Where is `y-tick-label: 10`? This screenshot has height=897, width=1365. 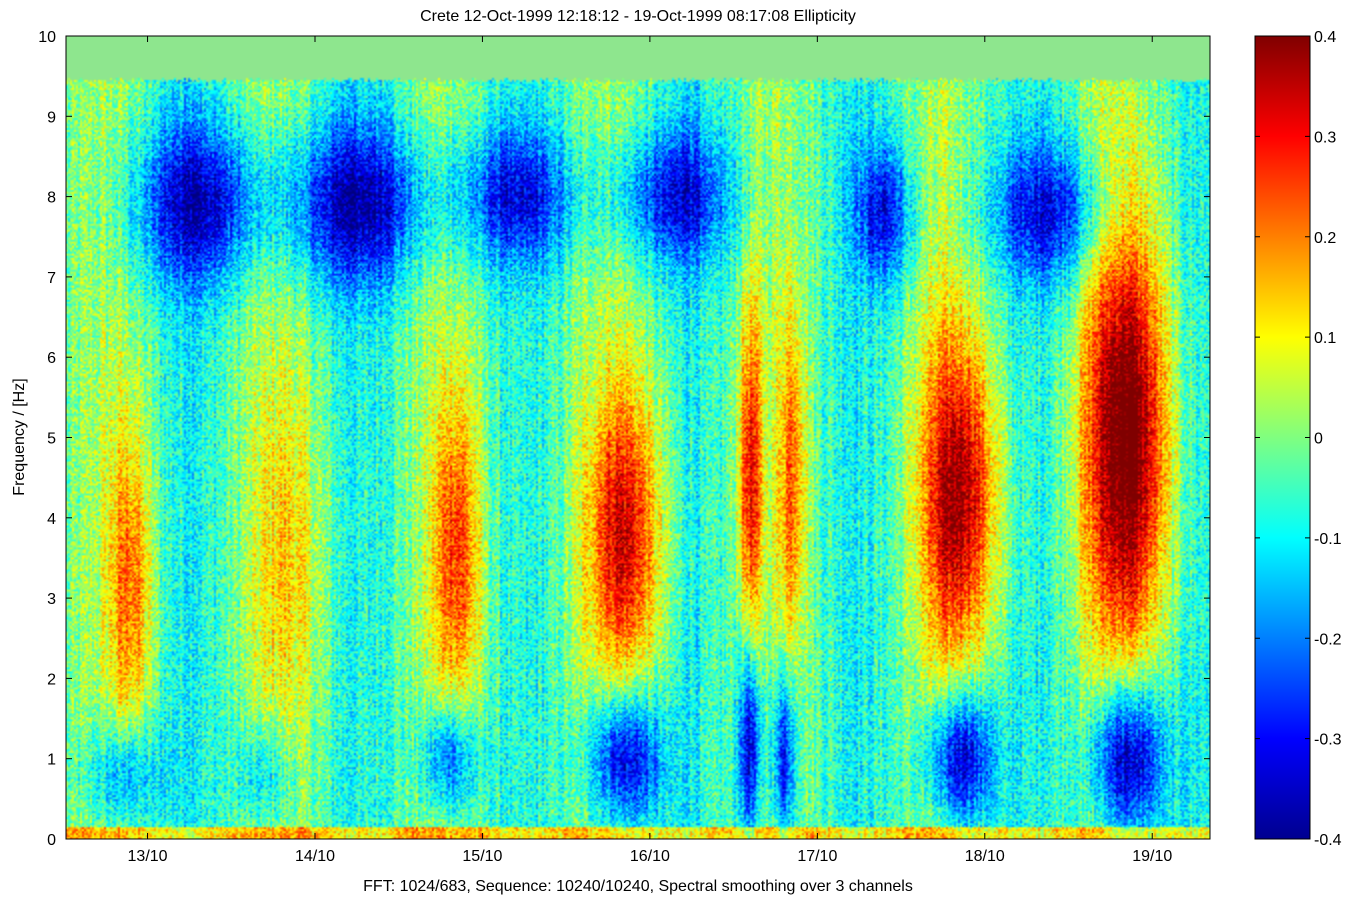
y-tick-label: 10 is located at coordinates (47, 37).